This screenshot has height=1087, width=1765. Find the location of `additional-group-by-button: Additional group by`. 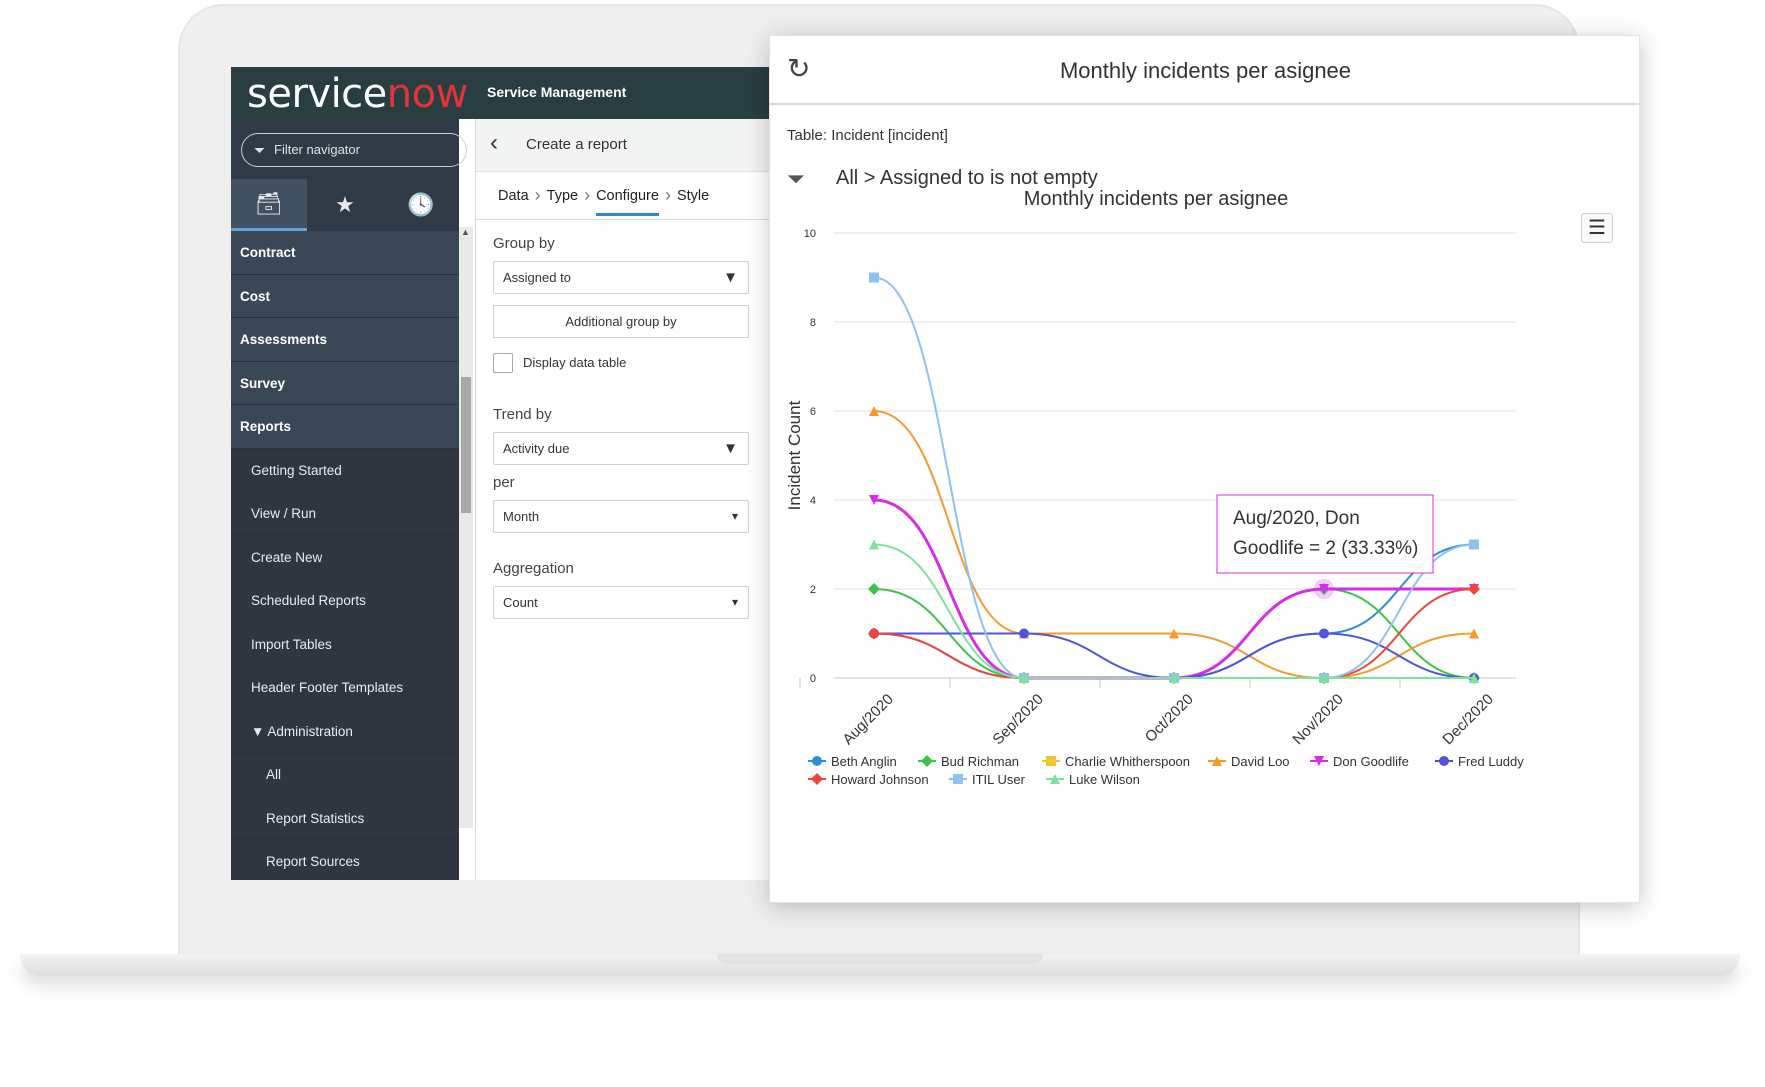

additional-group-by-button: Additional group by is located at coordinates (621, 321).